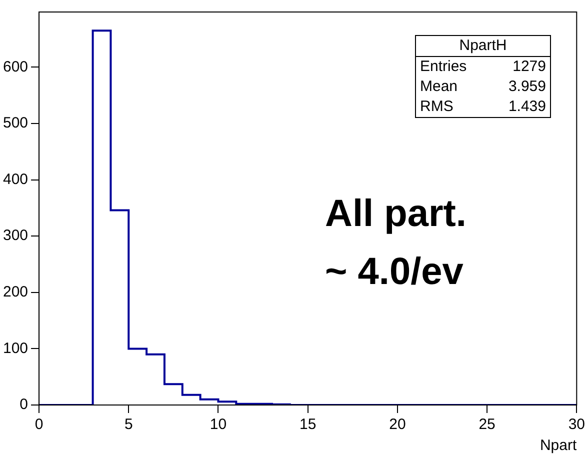 Image resolution: width=588 pixels, height=455 pixels. What do you see at coordinates (15, 235) in the screenshot?
I see `y-tick-label: 300` at bounding box center [15, 235].